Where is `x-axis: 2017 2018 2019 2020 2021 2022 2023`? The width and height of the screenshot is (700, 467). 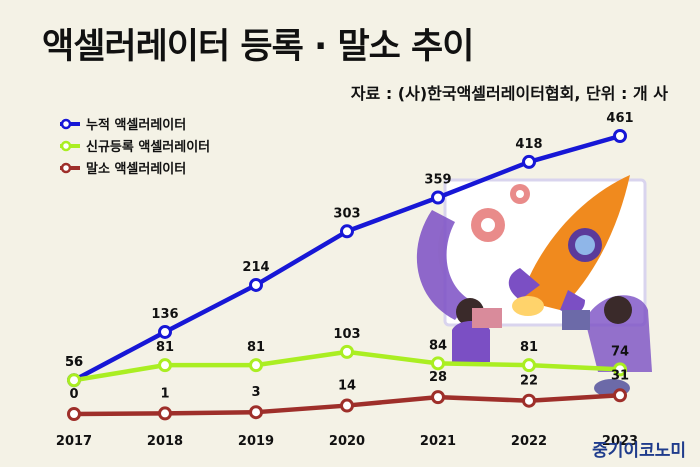 x-axis: 2017 2018 2019 2020 2021 2022 2023 is located at coordinates (347, 441).